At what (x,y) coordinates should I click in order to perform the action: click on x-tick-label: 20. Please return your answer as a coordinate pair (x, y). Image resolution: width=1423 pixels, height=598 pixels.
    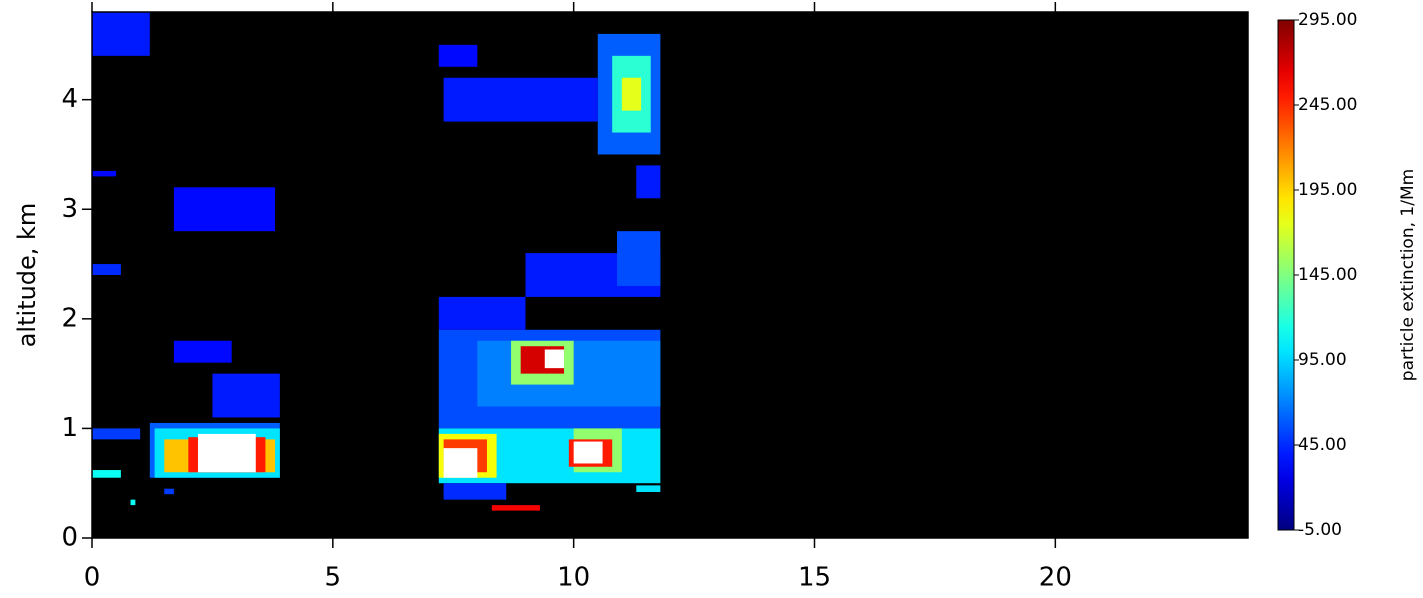
    Looking at the image, I should click on (1055, 578).